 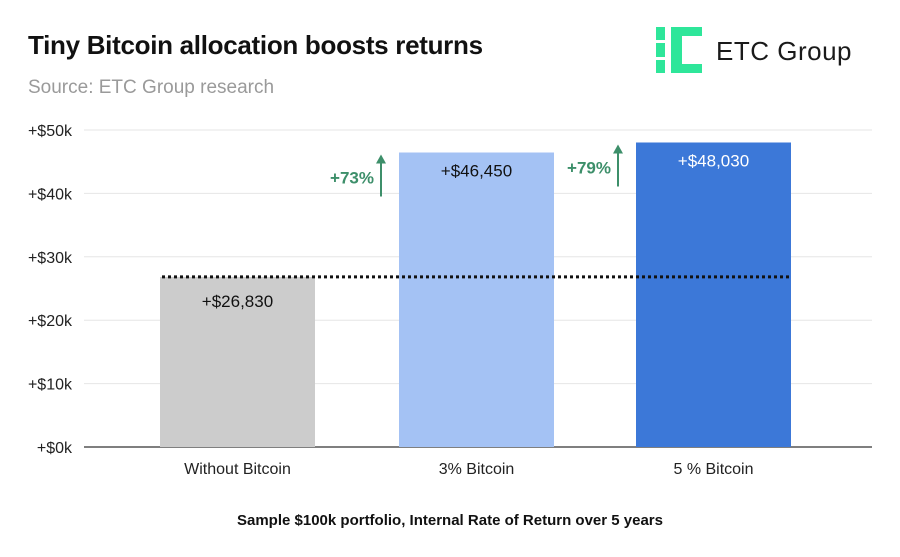 I want to click on chart-subtitle: Source: ETC Group research, so click(x=151, y=87).